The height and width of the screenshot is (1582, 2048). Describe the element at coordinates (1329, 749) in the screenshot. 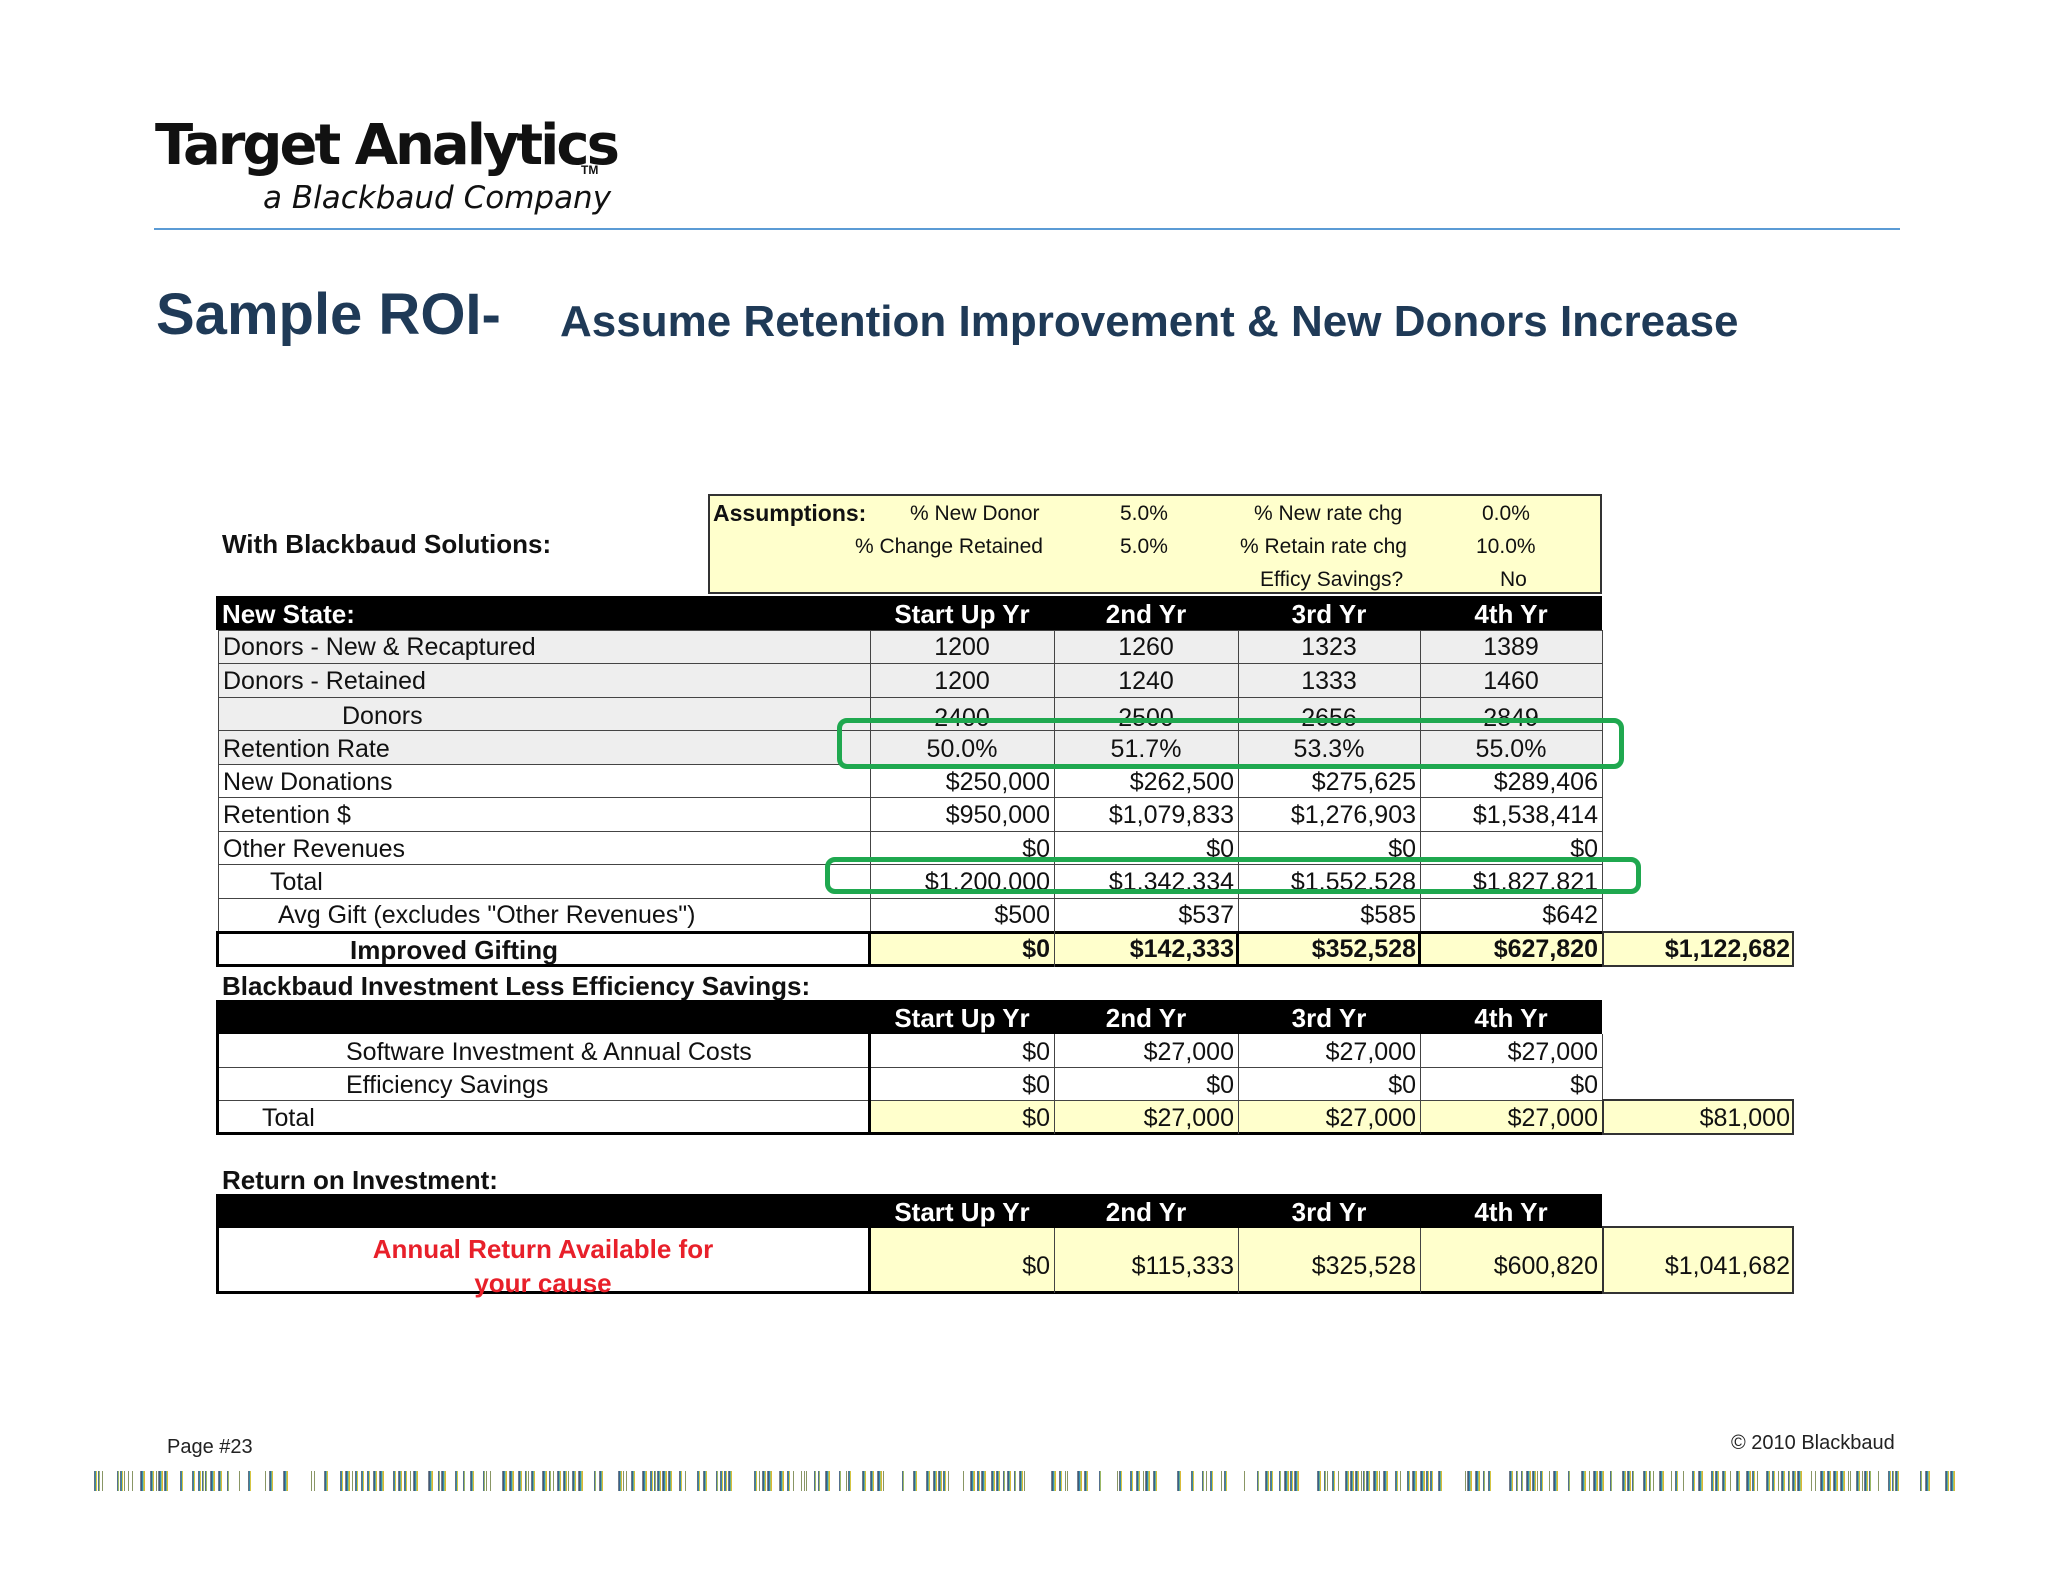

I see `cell-value: 53.3%` at that location.